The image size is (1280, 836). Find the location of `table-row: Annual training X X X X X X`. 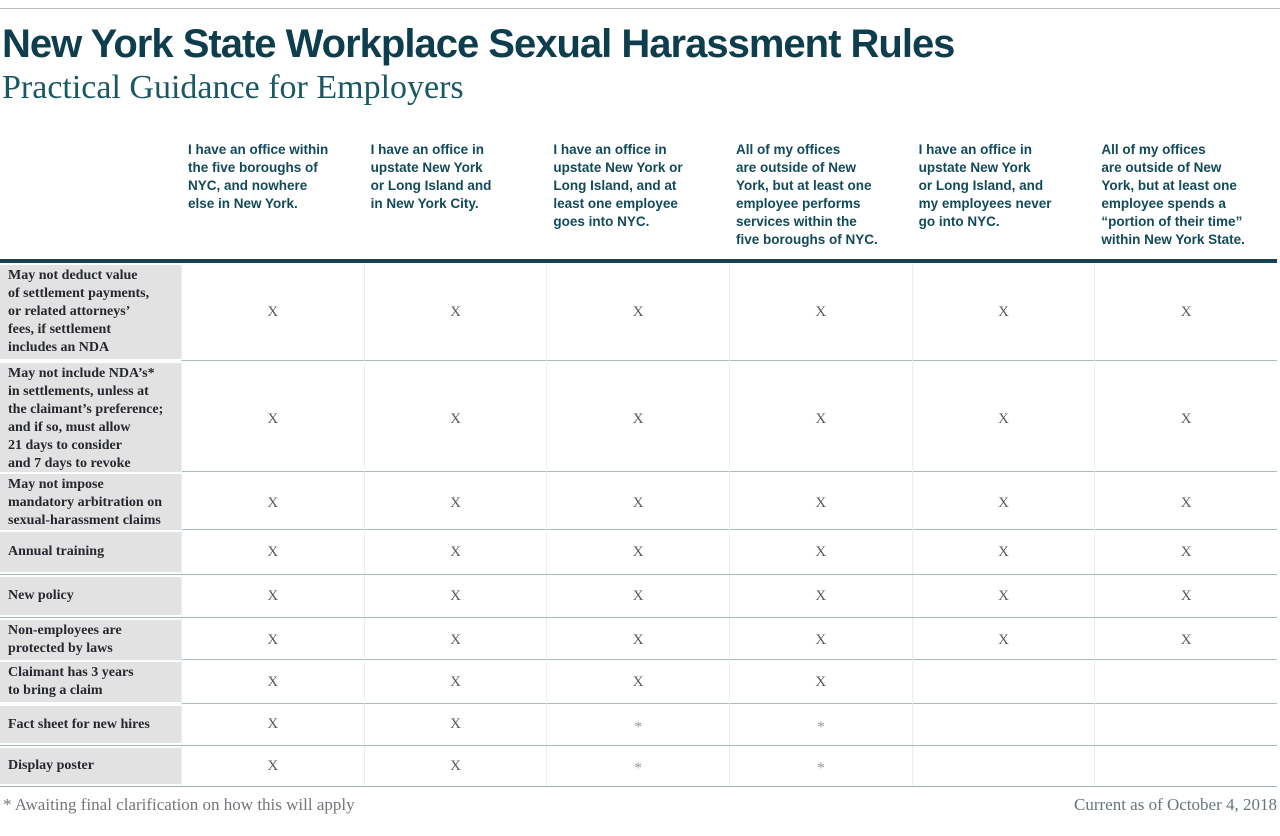

table-row: Annual training X X X X X X is located at coordinates (638, 551).